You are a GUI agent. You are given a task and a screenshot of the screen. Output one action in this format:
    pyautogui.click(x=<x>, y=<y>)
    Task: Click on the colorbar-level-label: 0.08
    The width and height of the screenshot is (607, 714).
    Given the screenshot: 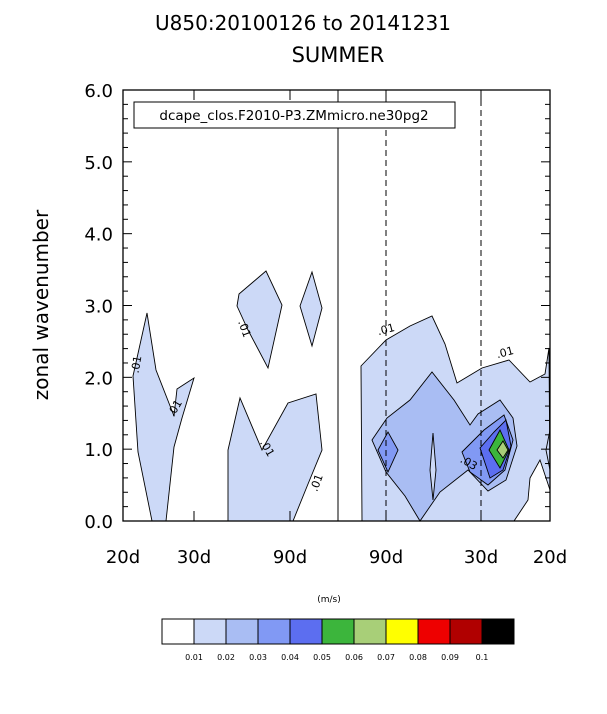 What is the action you would take?
    pyautogui.click(x=418, y=657)
    